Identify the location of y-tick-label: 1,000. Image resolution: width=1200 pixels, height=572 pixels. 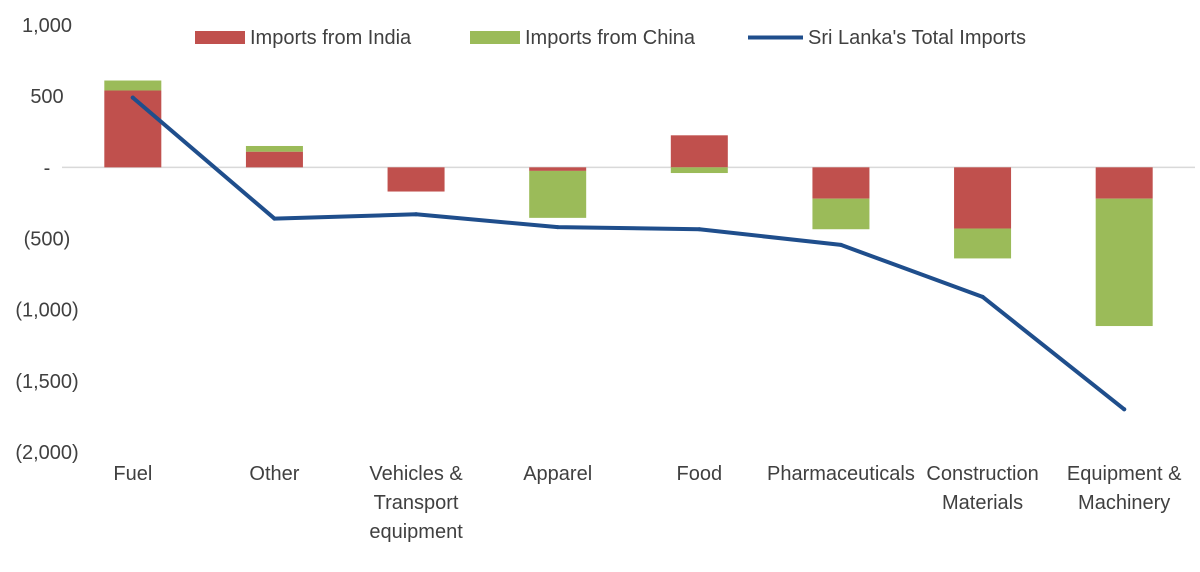
(47, 26).